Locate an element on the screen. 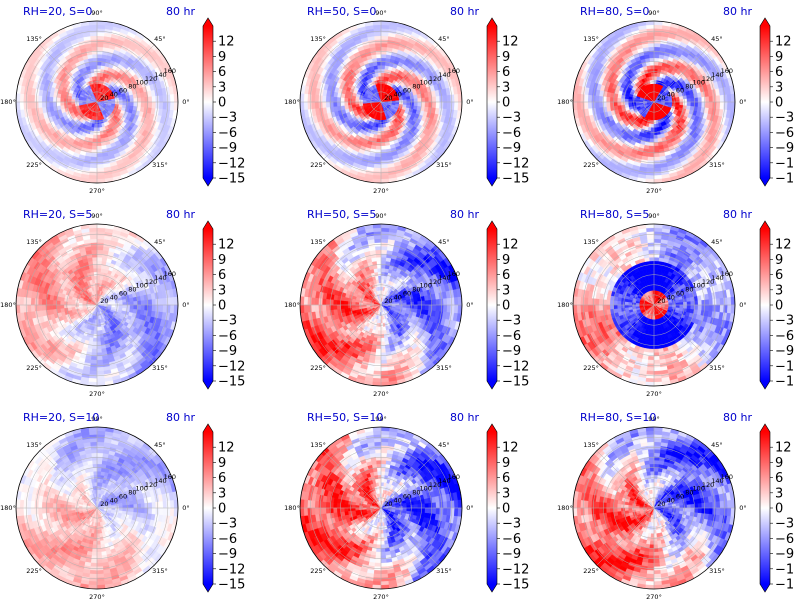  angle-tick-label: 135° is located at coordinates (318, 39).